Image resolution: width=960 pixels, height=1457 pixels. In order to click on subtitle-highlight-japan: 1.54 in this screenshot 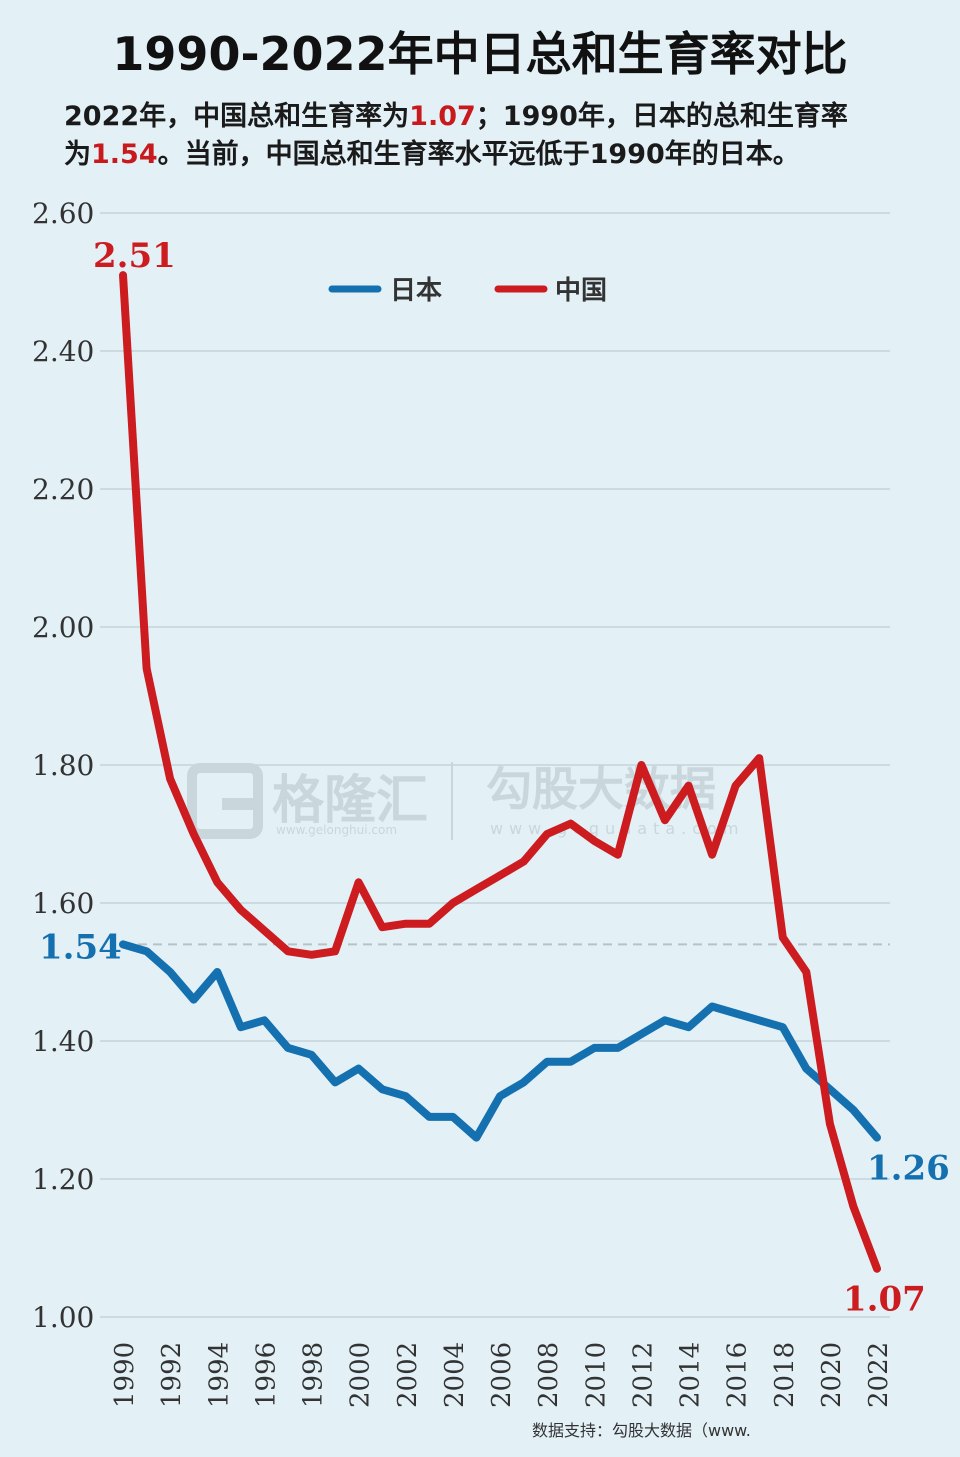, I will do `click(124, 154)`.